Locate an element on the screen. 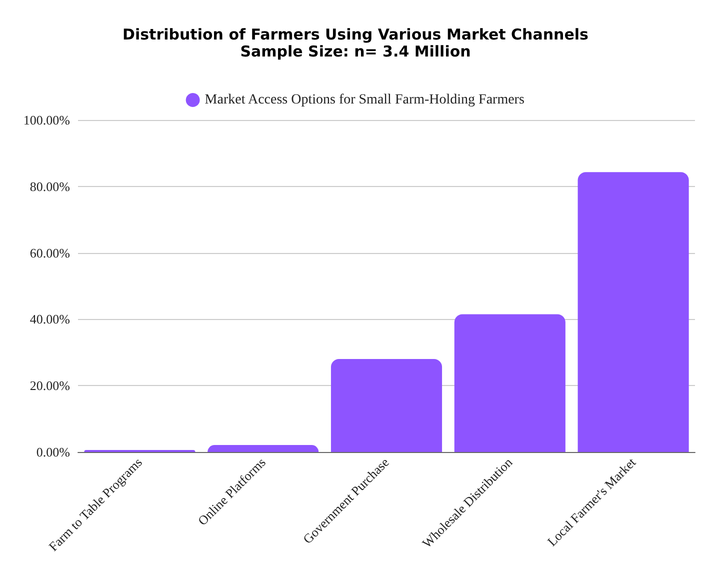 This screenshot has height=570, width=711. legend-label: Market Access Options for Small Farm-Holding Farmers is located at coordinates (364, 100).